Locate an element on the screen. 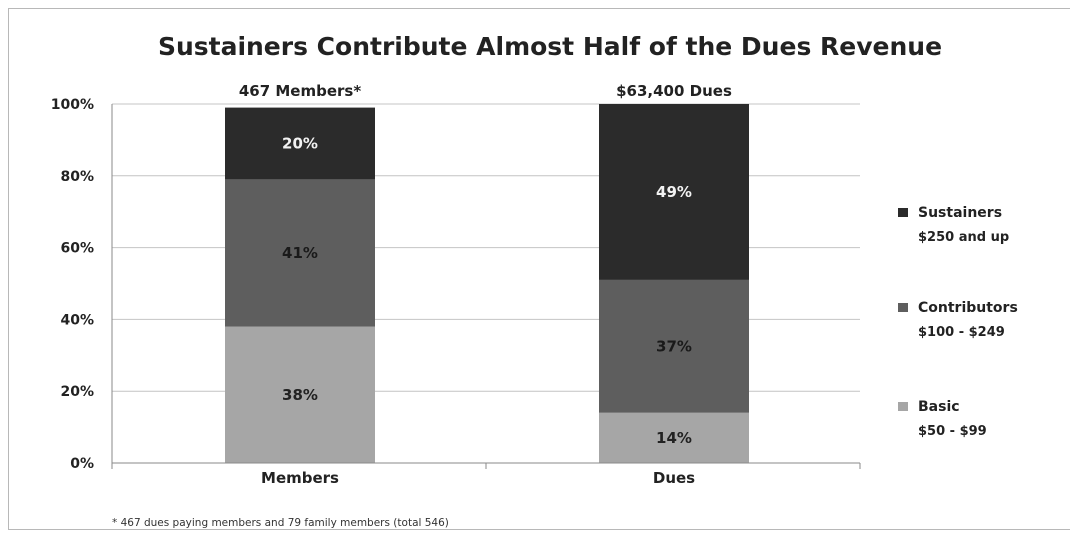  data-label: 41% is located at coordinates (300, 253).